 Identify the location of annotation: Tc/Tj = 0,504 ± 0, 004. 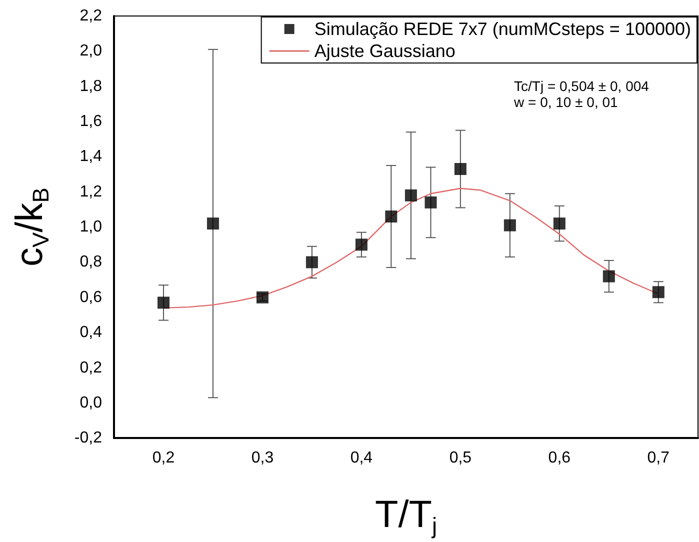
(582, 86).